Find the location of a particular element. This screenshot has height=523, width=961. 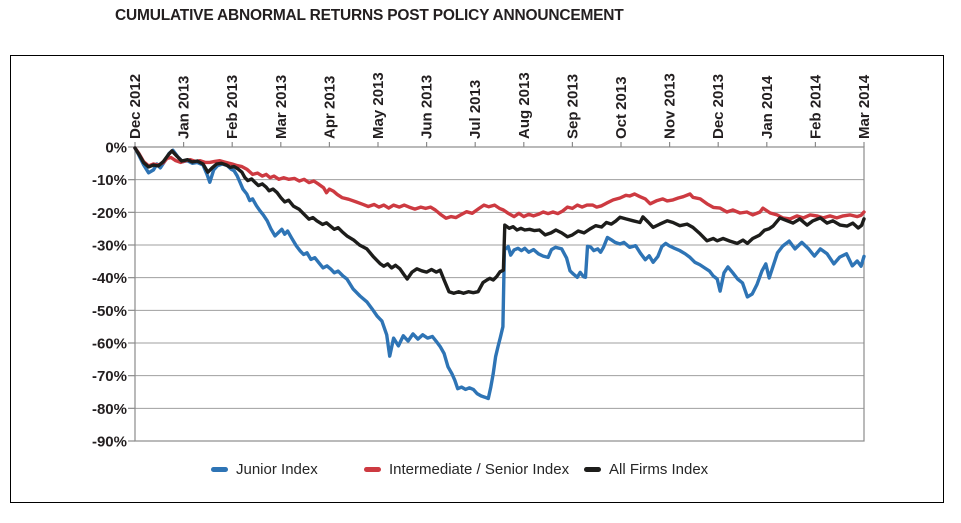

legend-item-junior-index: Junior Index is located at coordinates (264, 469).